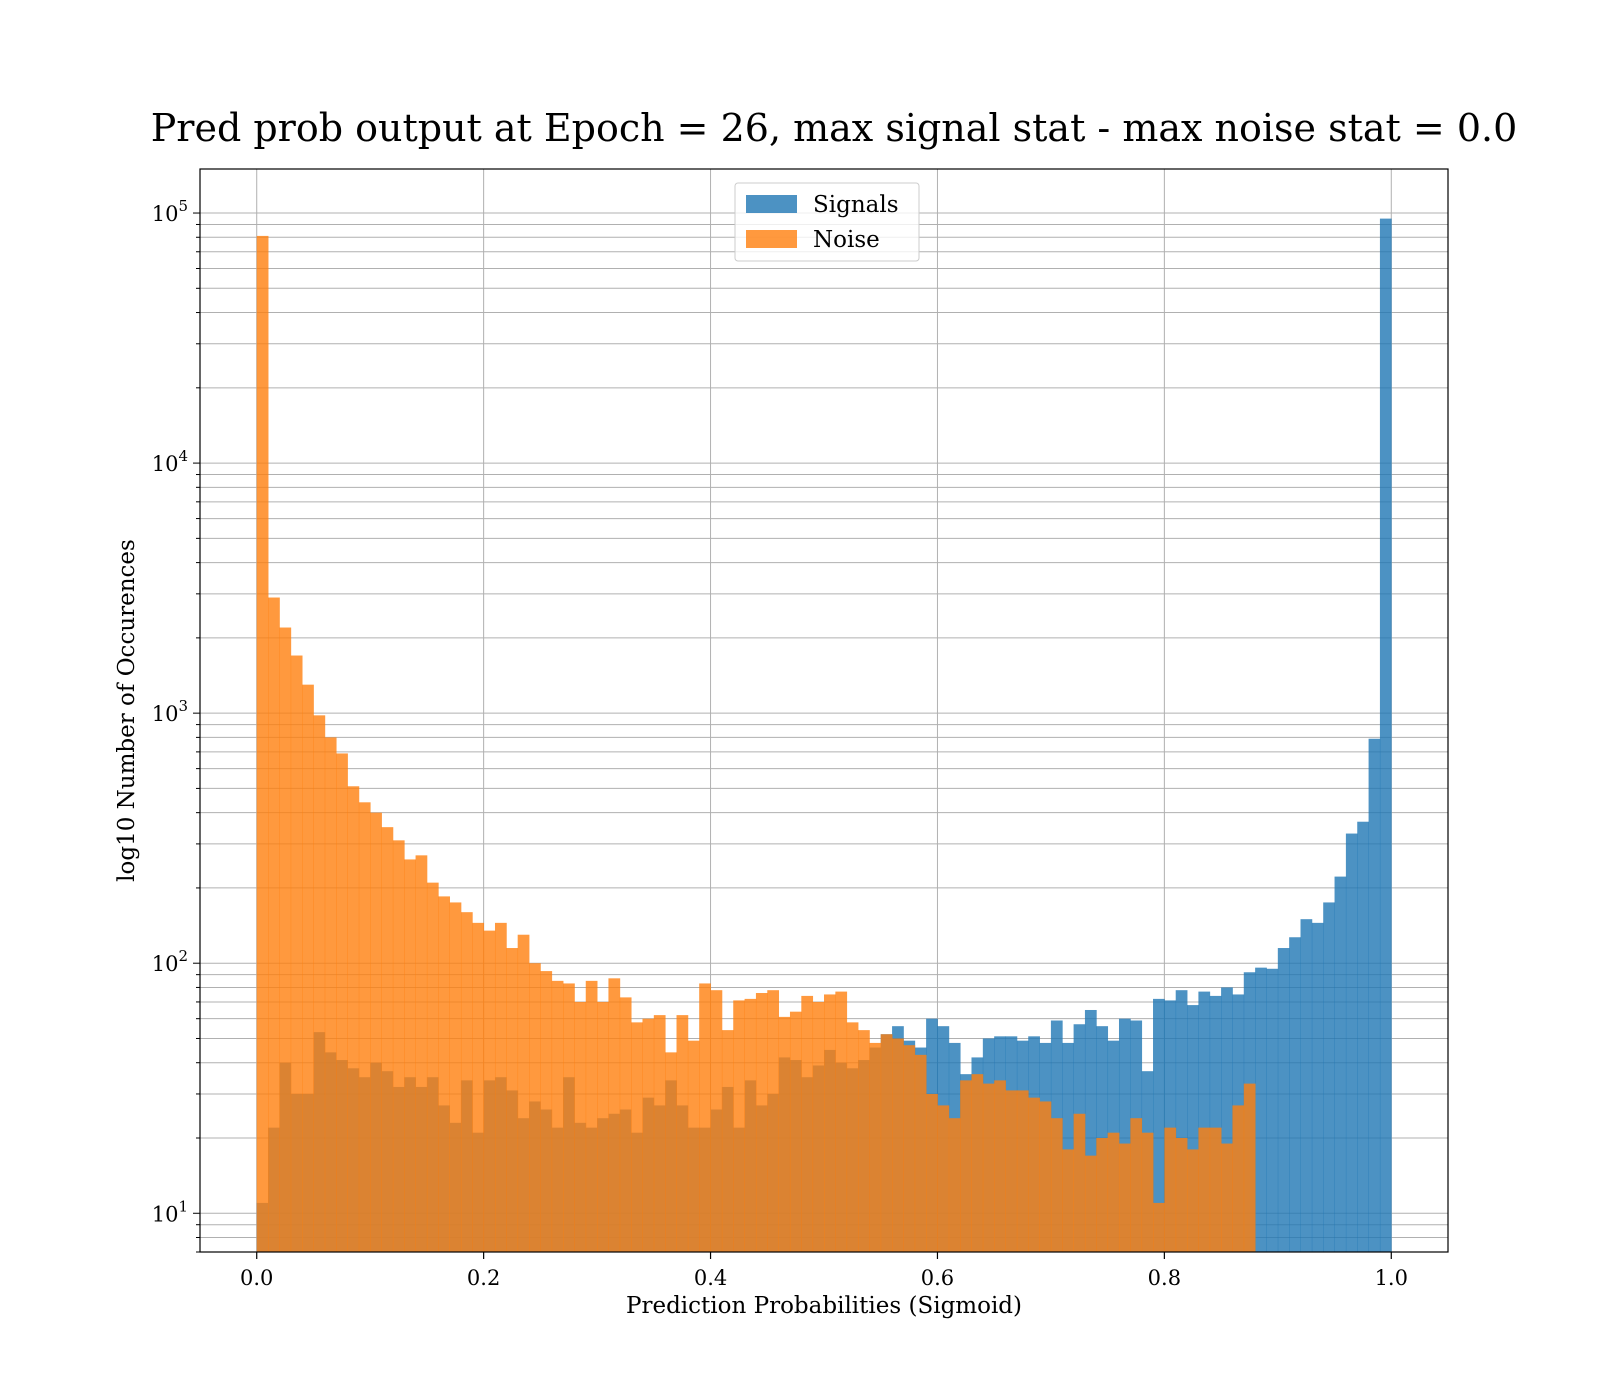 This screenshot has width=1600, height=1400. What do you see at coordinates (170, 1211) in the screenshot?
I see `y-tick-label: 10¹` at bounding box center [170, 1211].